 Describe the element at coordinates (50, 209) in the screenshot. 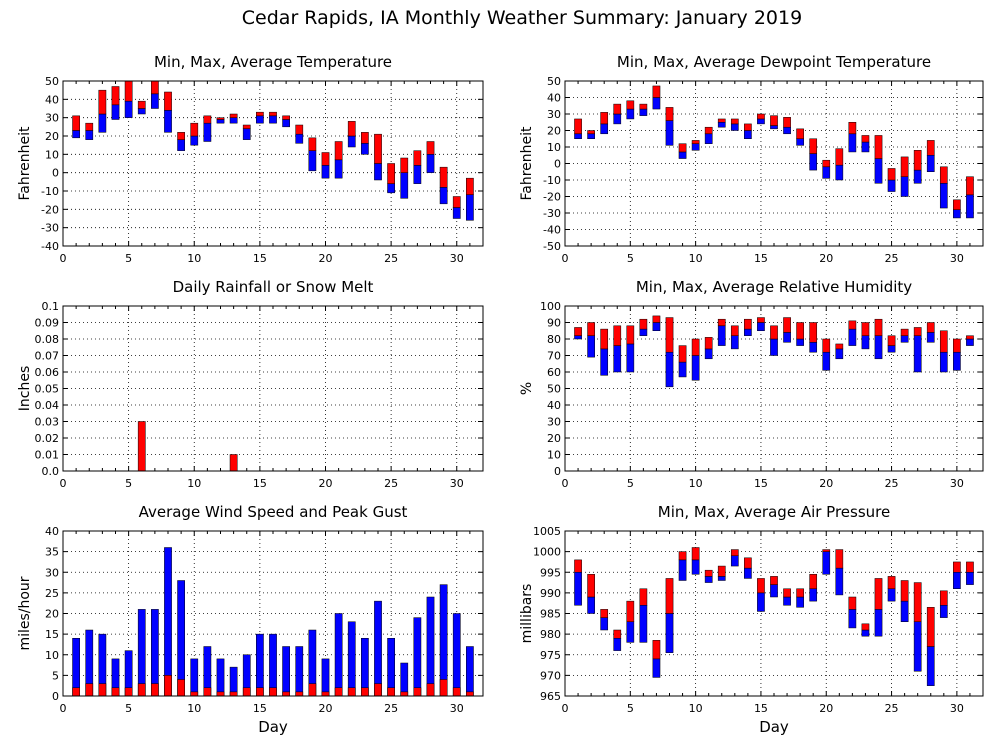

I see `y-tick-label: -20` at that location.